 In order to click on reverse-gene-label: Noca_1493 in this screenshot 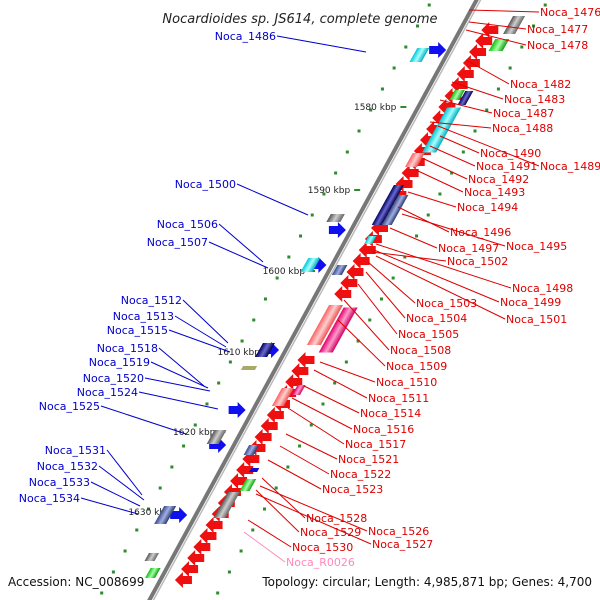, I will do `click(494, 192)`.